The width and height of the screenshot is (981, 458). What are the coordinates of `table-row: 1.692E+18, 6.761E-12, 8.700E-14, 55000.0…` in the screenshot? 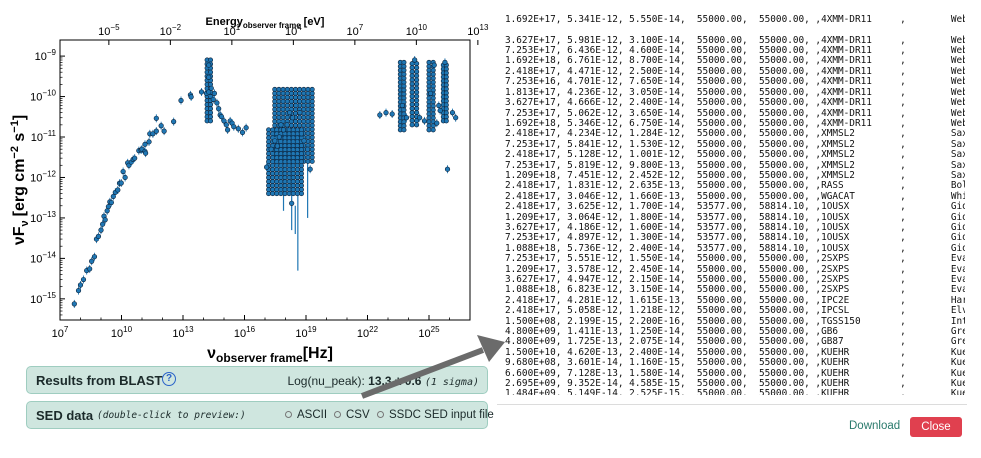 It's located at (735, 61).